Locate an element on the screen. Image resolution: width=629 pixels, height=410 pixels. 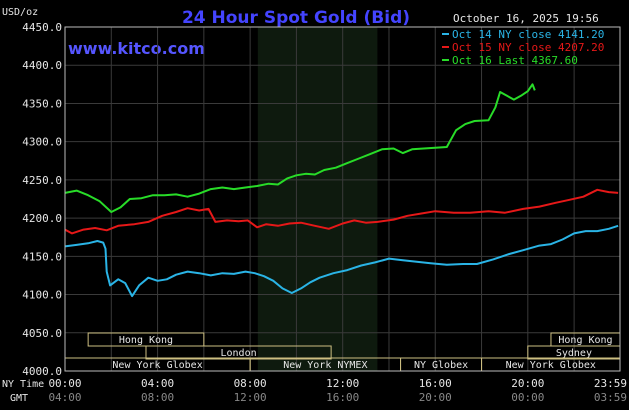
y-tick-label: 4400.0 is located at coordinates (42, 65).